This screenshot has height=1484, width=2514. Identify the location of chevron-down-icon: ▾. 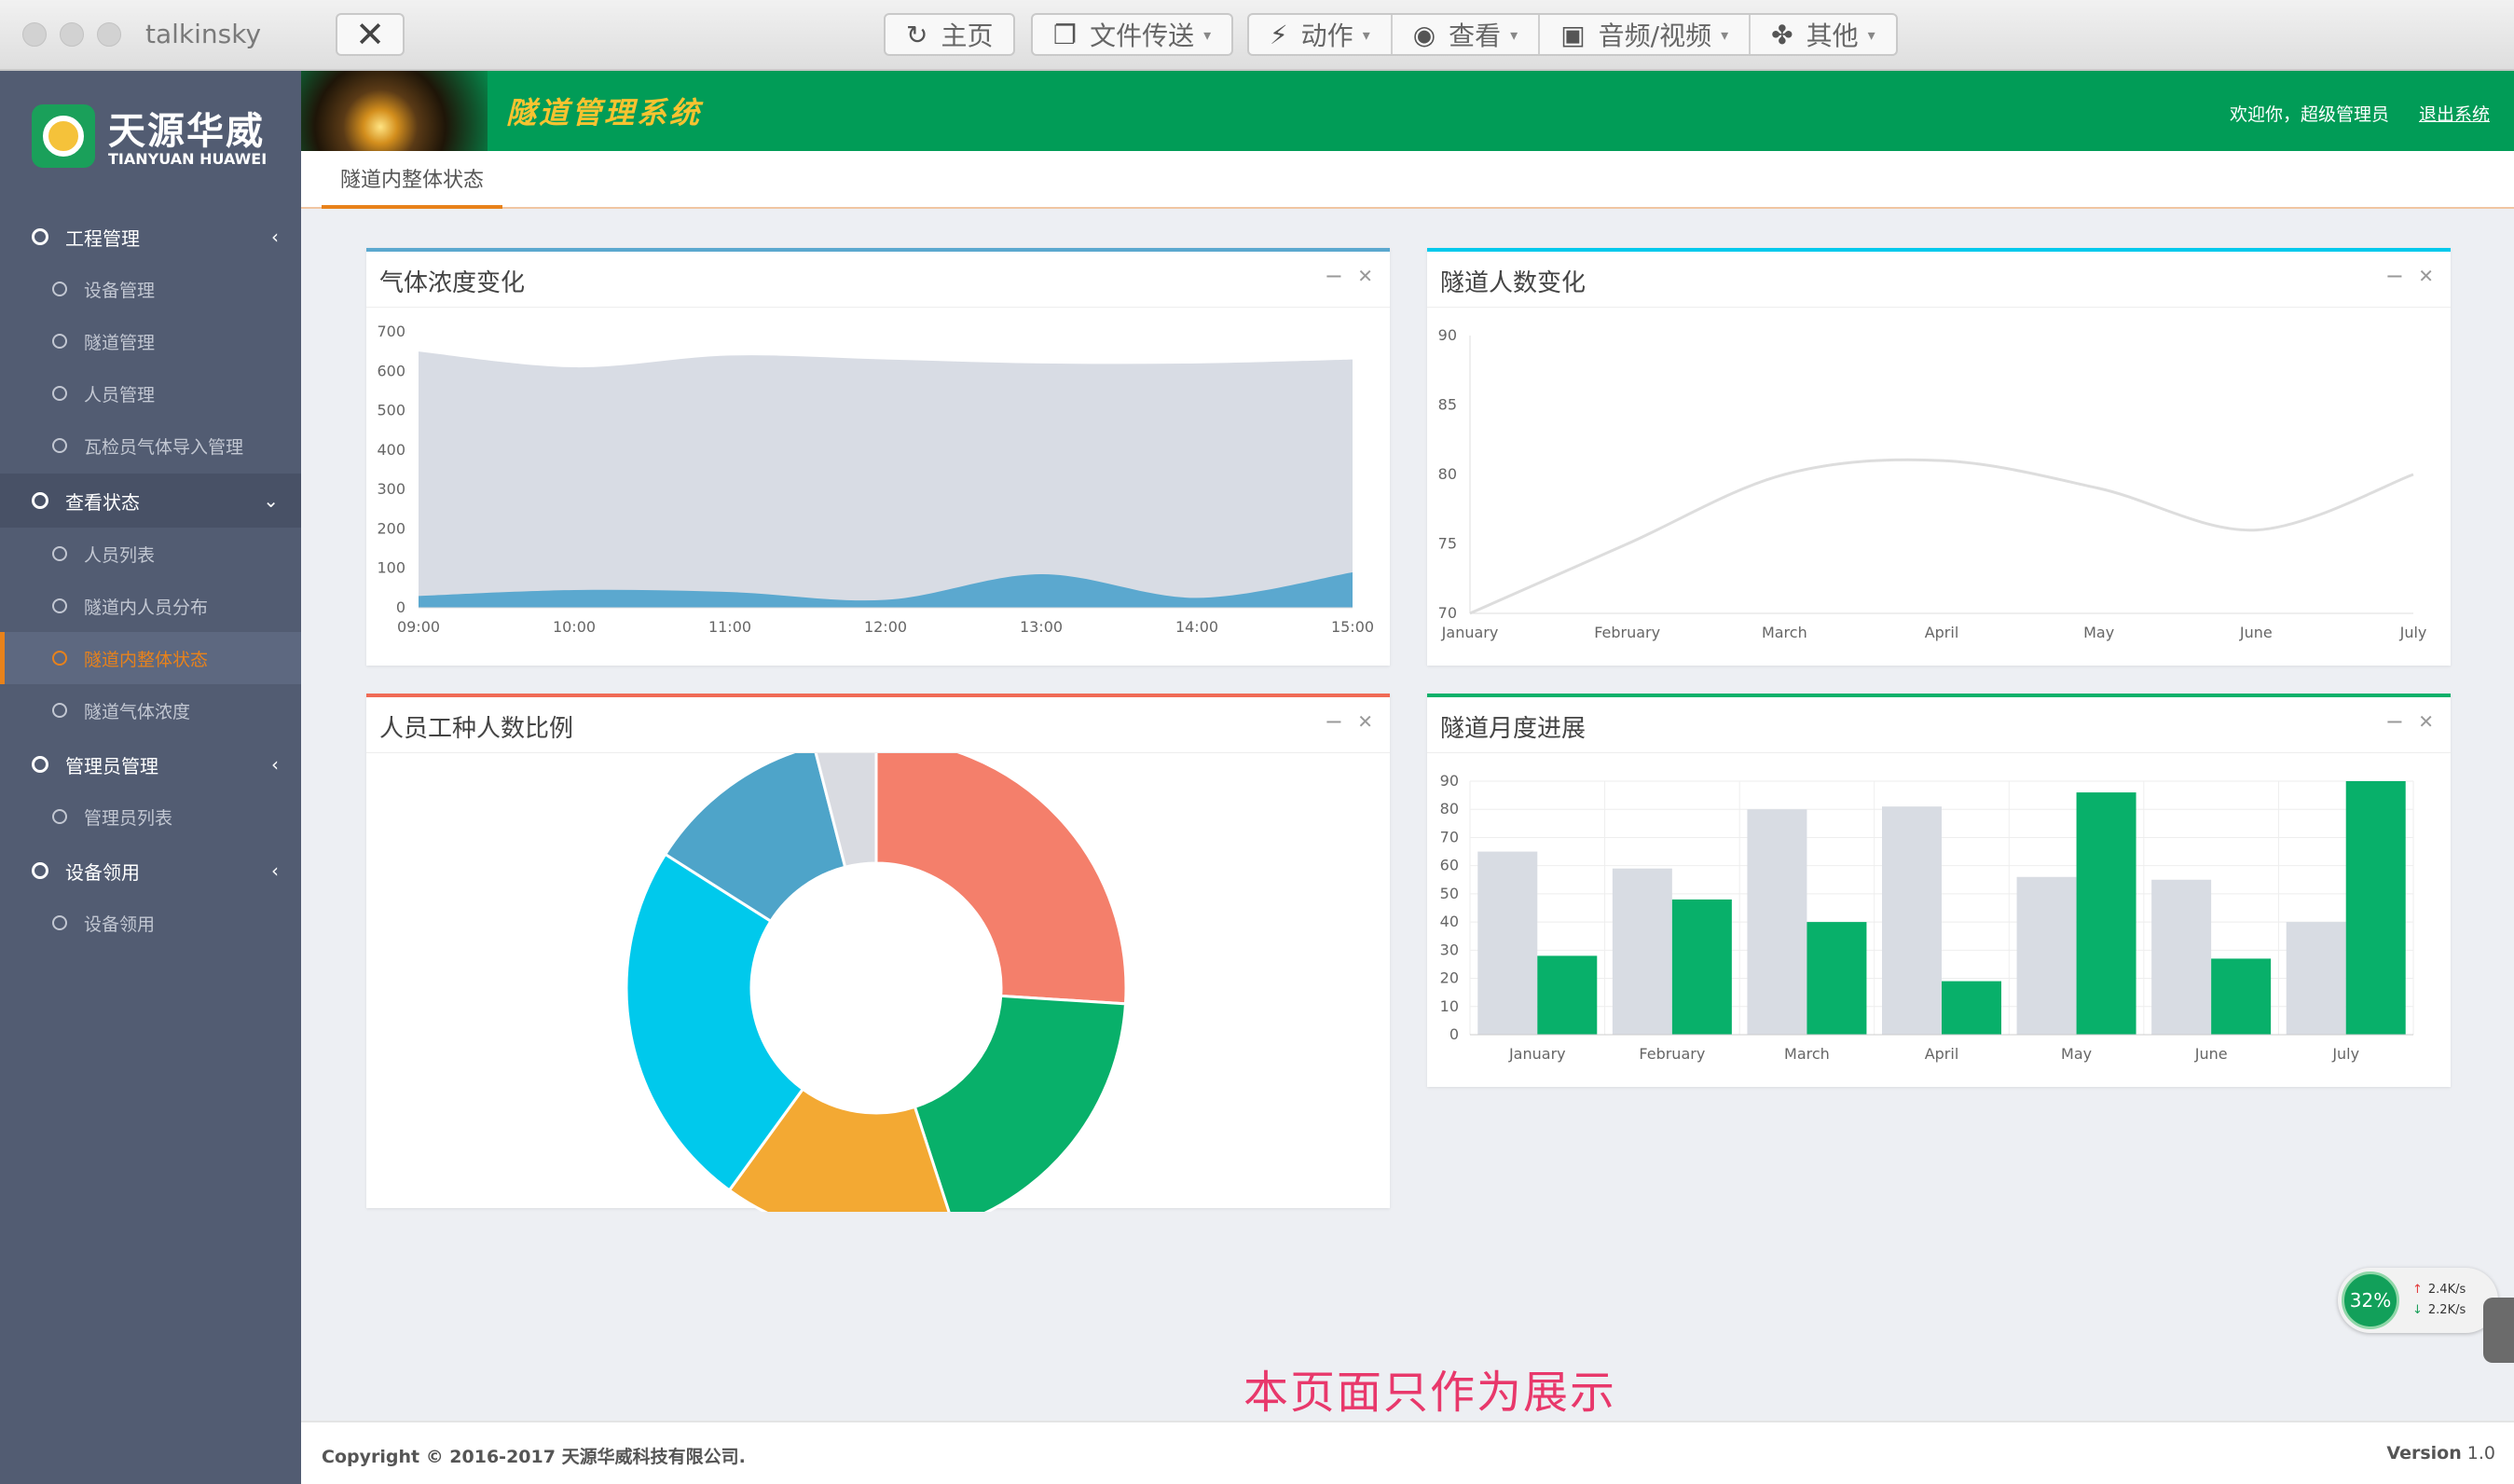
(1366, 34).